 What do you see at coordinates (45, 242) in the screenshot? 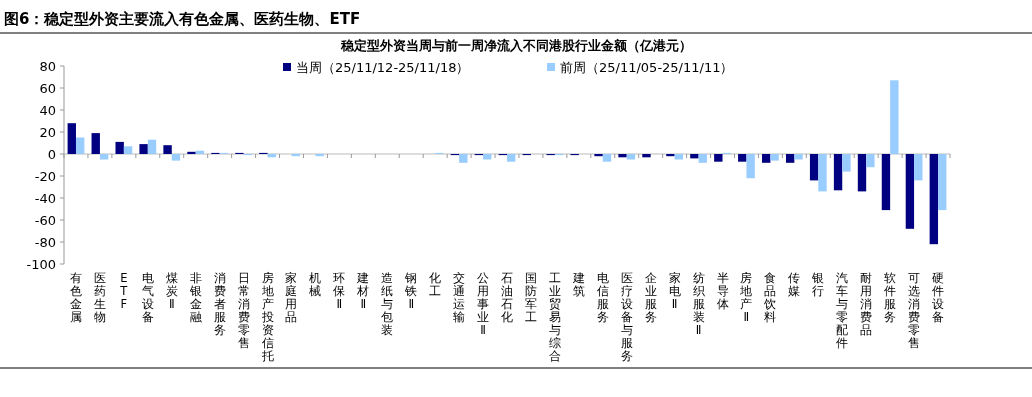
I see `y-tick-label: -80` at bounding box center [45, 242].